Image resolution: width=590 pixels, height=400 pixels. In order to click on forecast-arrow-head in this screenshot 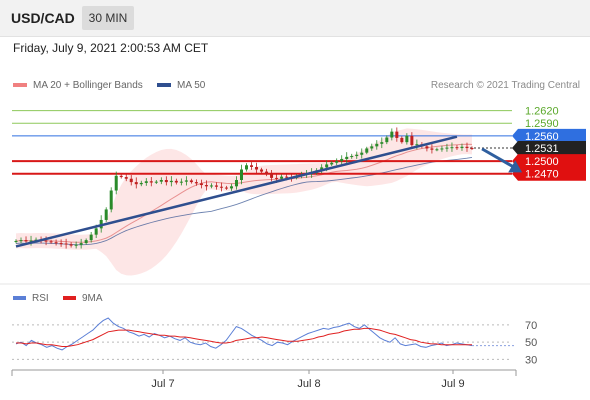, I will do `click(515, 166)`.